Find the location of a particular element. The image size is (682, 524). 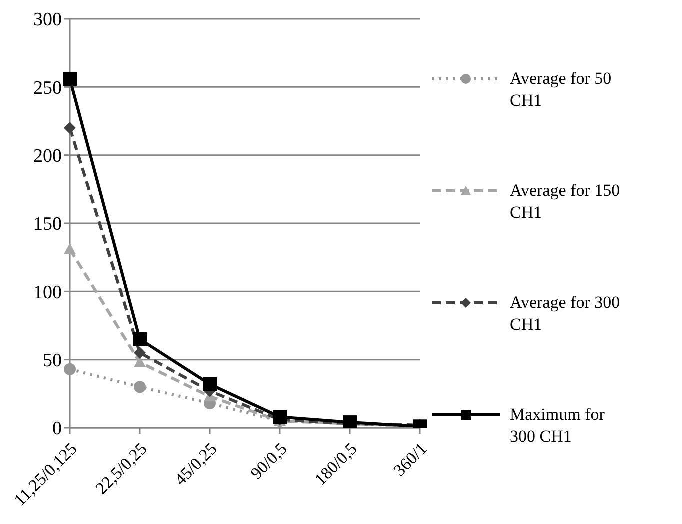

legend-label: Average for 150 CH1 is located at coordinates (566, 202).